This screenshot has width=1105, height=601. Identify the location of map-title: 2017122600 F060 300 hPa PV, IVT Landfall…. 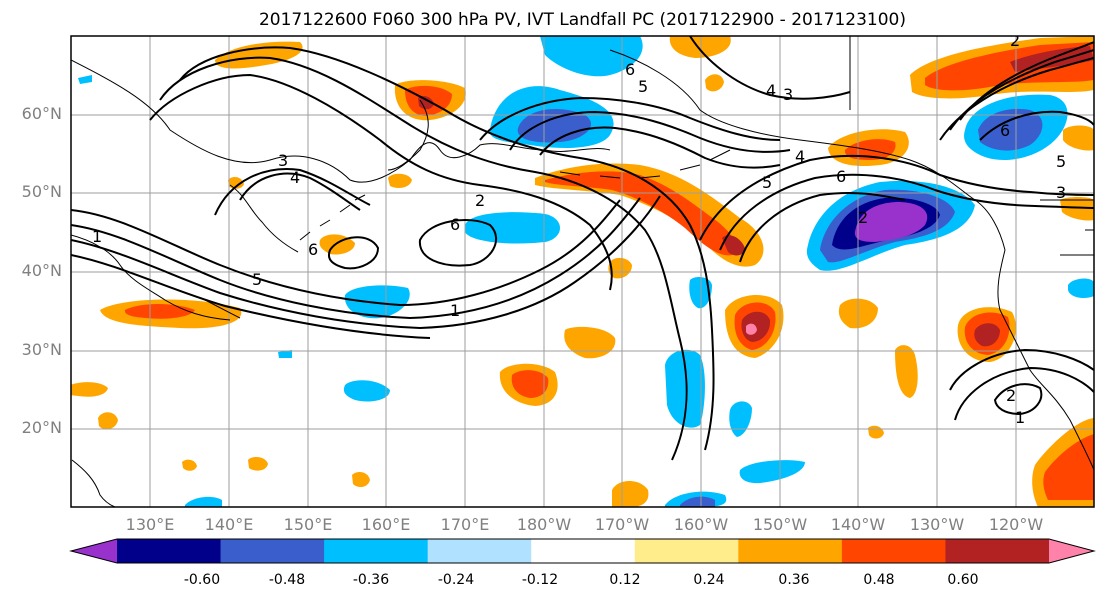
(582, 20).